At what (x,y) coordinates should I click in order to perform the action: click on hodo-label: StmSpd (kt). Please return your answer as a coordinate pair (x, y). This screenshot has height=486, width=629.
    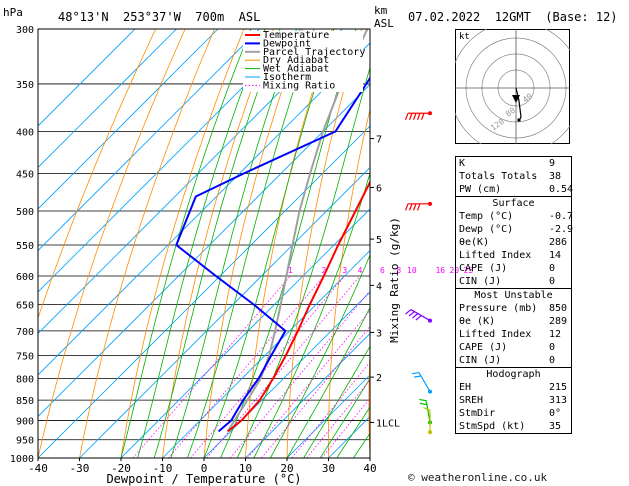
    Looking at the image, I should click on (492, 426).